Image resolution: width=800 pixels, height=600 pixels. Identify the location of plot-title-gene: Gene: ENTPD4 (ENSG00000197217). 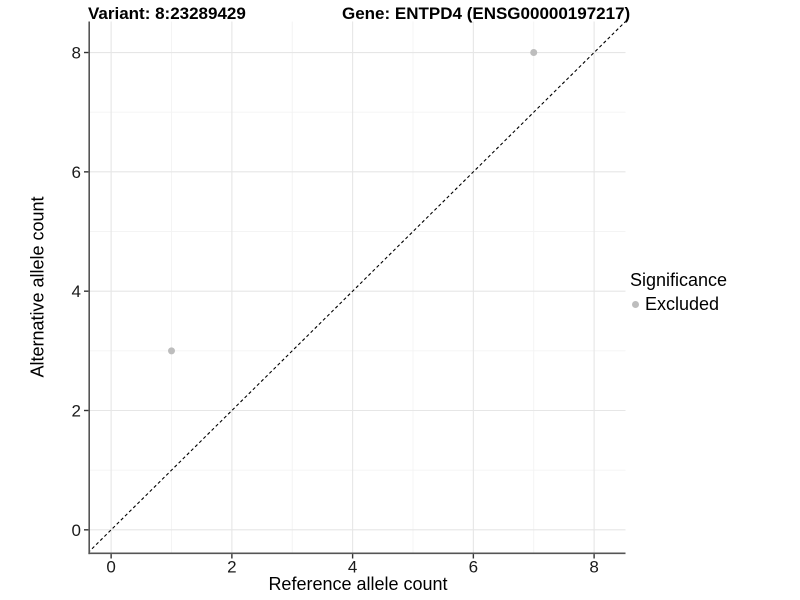
(486, 13).